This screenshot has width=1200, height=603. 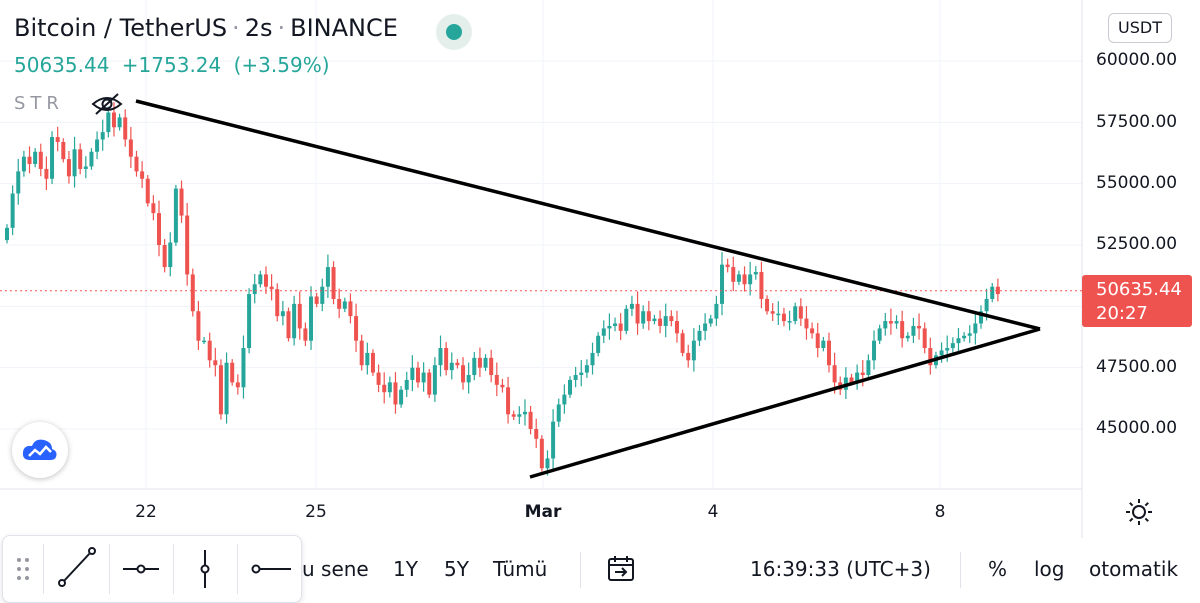 I want to click on time-axis-label: 4, so click(x=713, y=512).